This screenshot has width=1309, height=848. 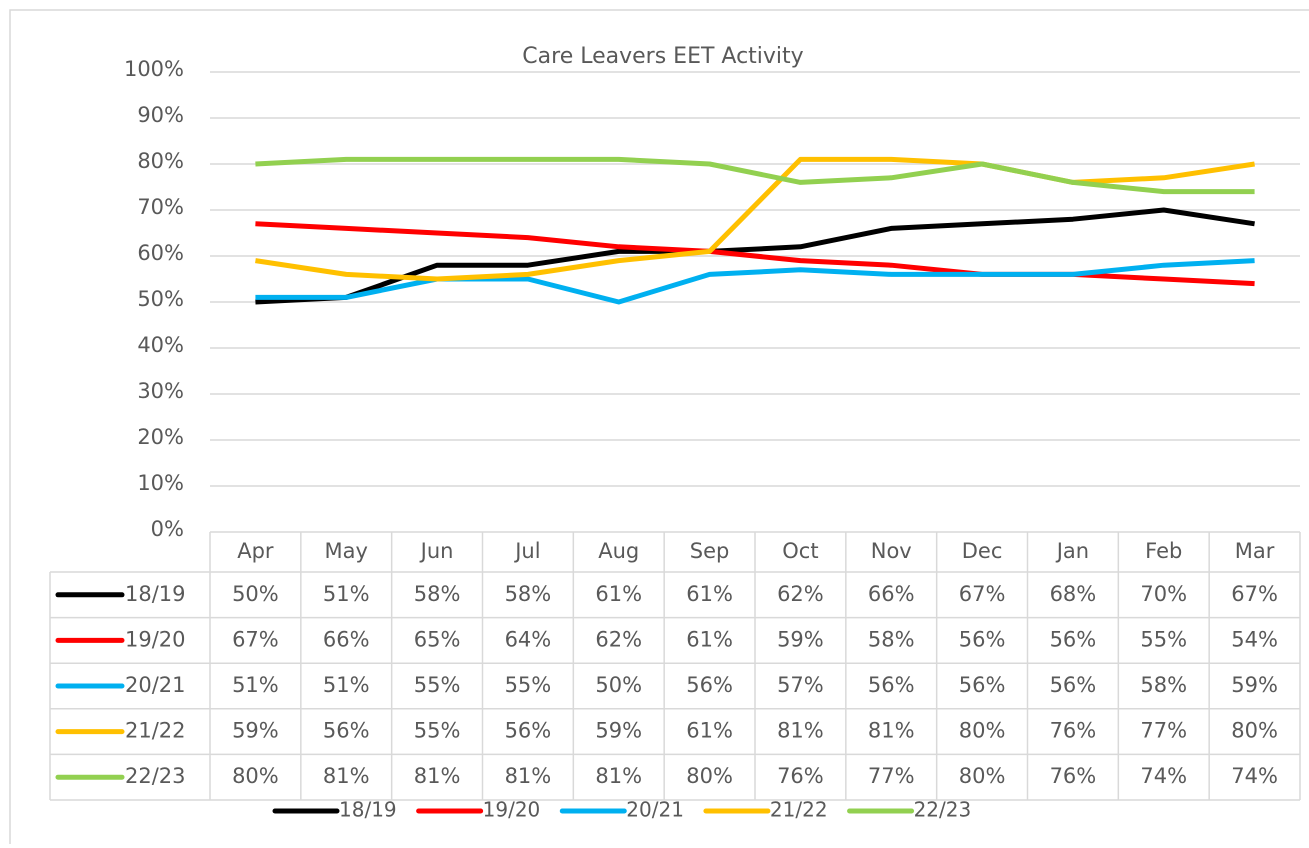 What do you see at coordinates (155, 639) in the screenshot?
I see `table-row-label: 19/20` at bounding box center [155, 639].